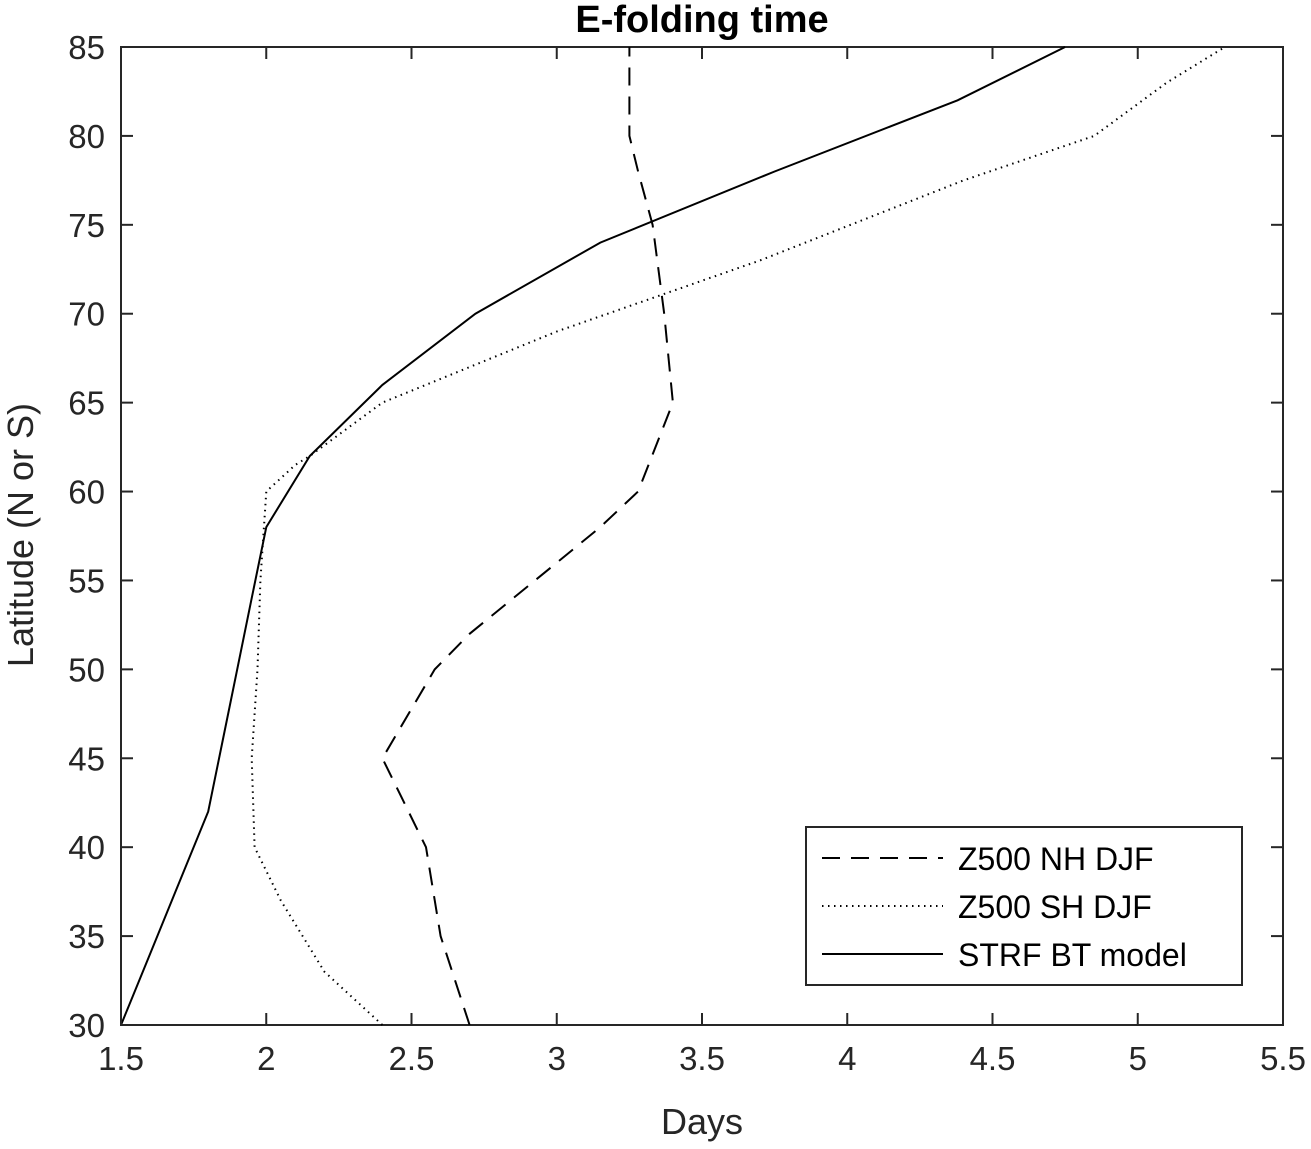  Describe the element at coordinates (86, 403) in the screenshot. I see `y-tick-label: 65` at that location.